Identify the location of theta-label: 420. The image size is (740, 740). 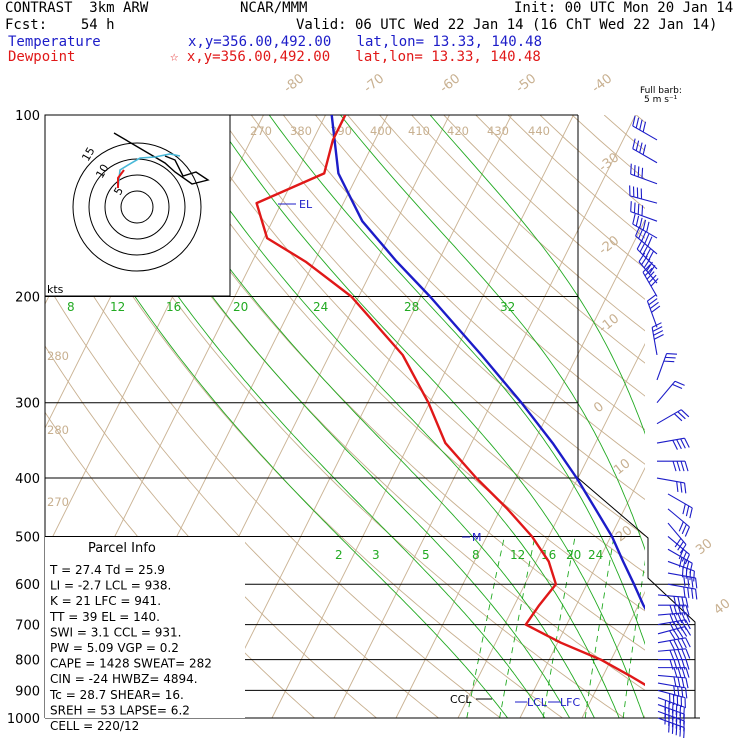
(458, 131).